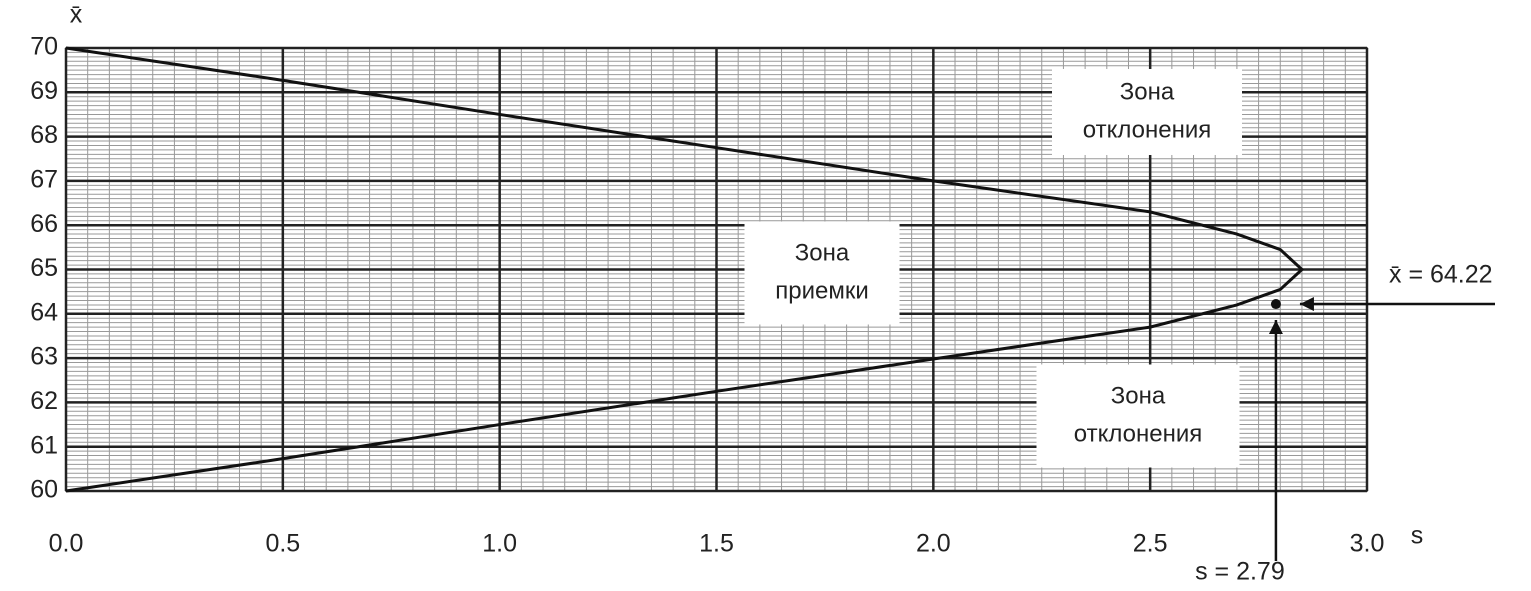 The height and width of the screenshot is (591, 1531). Describe the element at coordinates (499, 544) in the screenshot. I see `x-tick-label: 1.0` at that location.